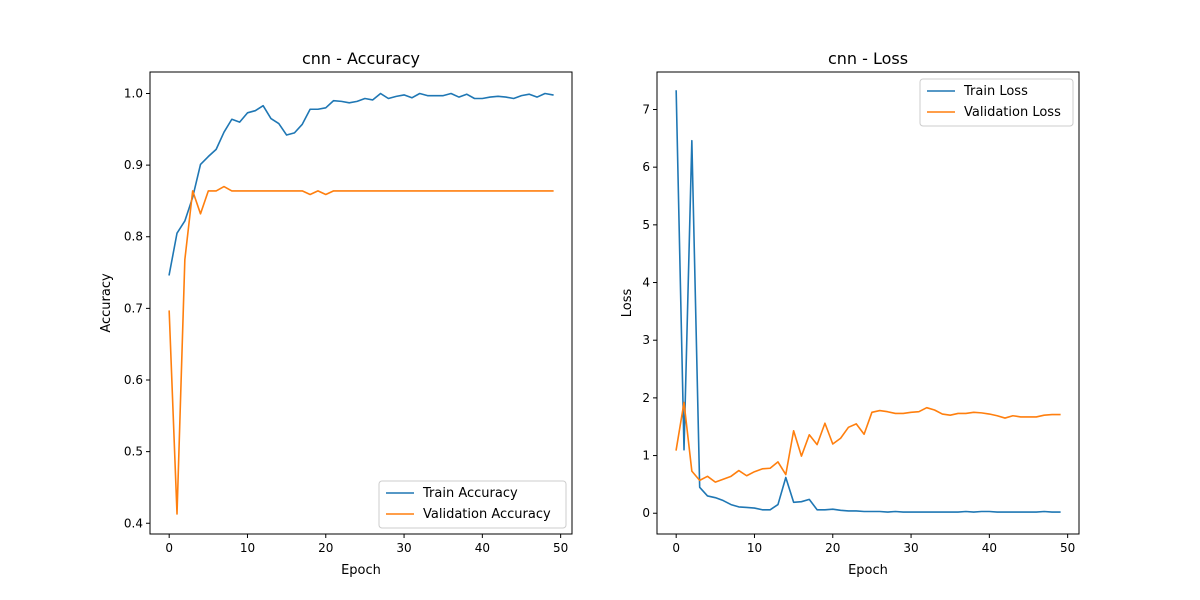 The width and height of the screenshot is (1200, 600). What do you see at coordinates (403, 548) in the screenshot?
I see `accuracy-x-tick-label: 30` at bounding box center [403, 548].